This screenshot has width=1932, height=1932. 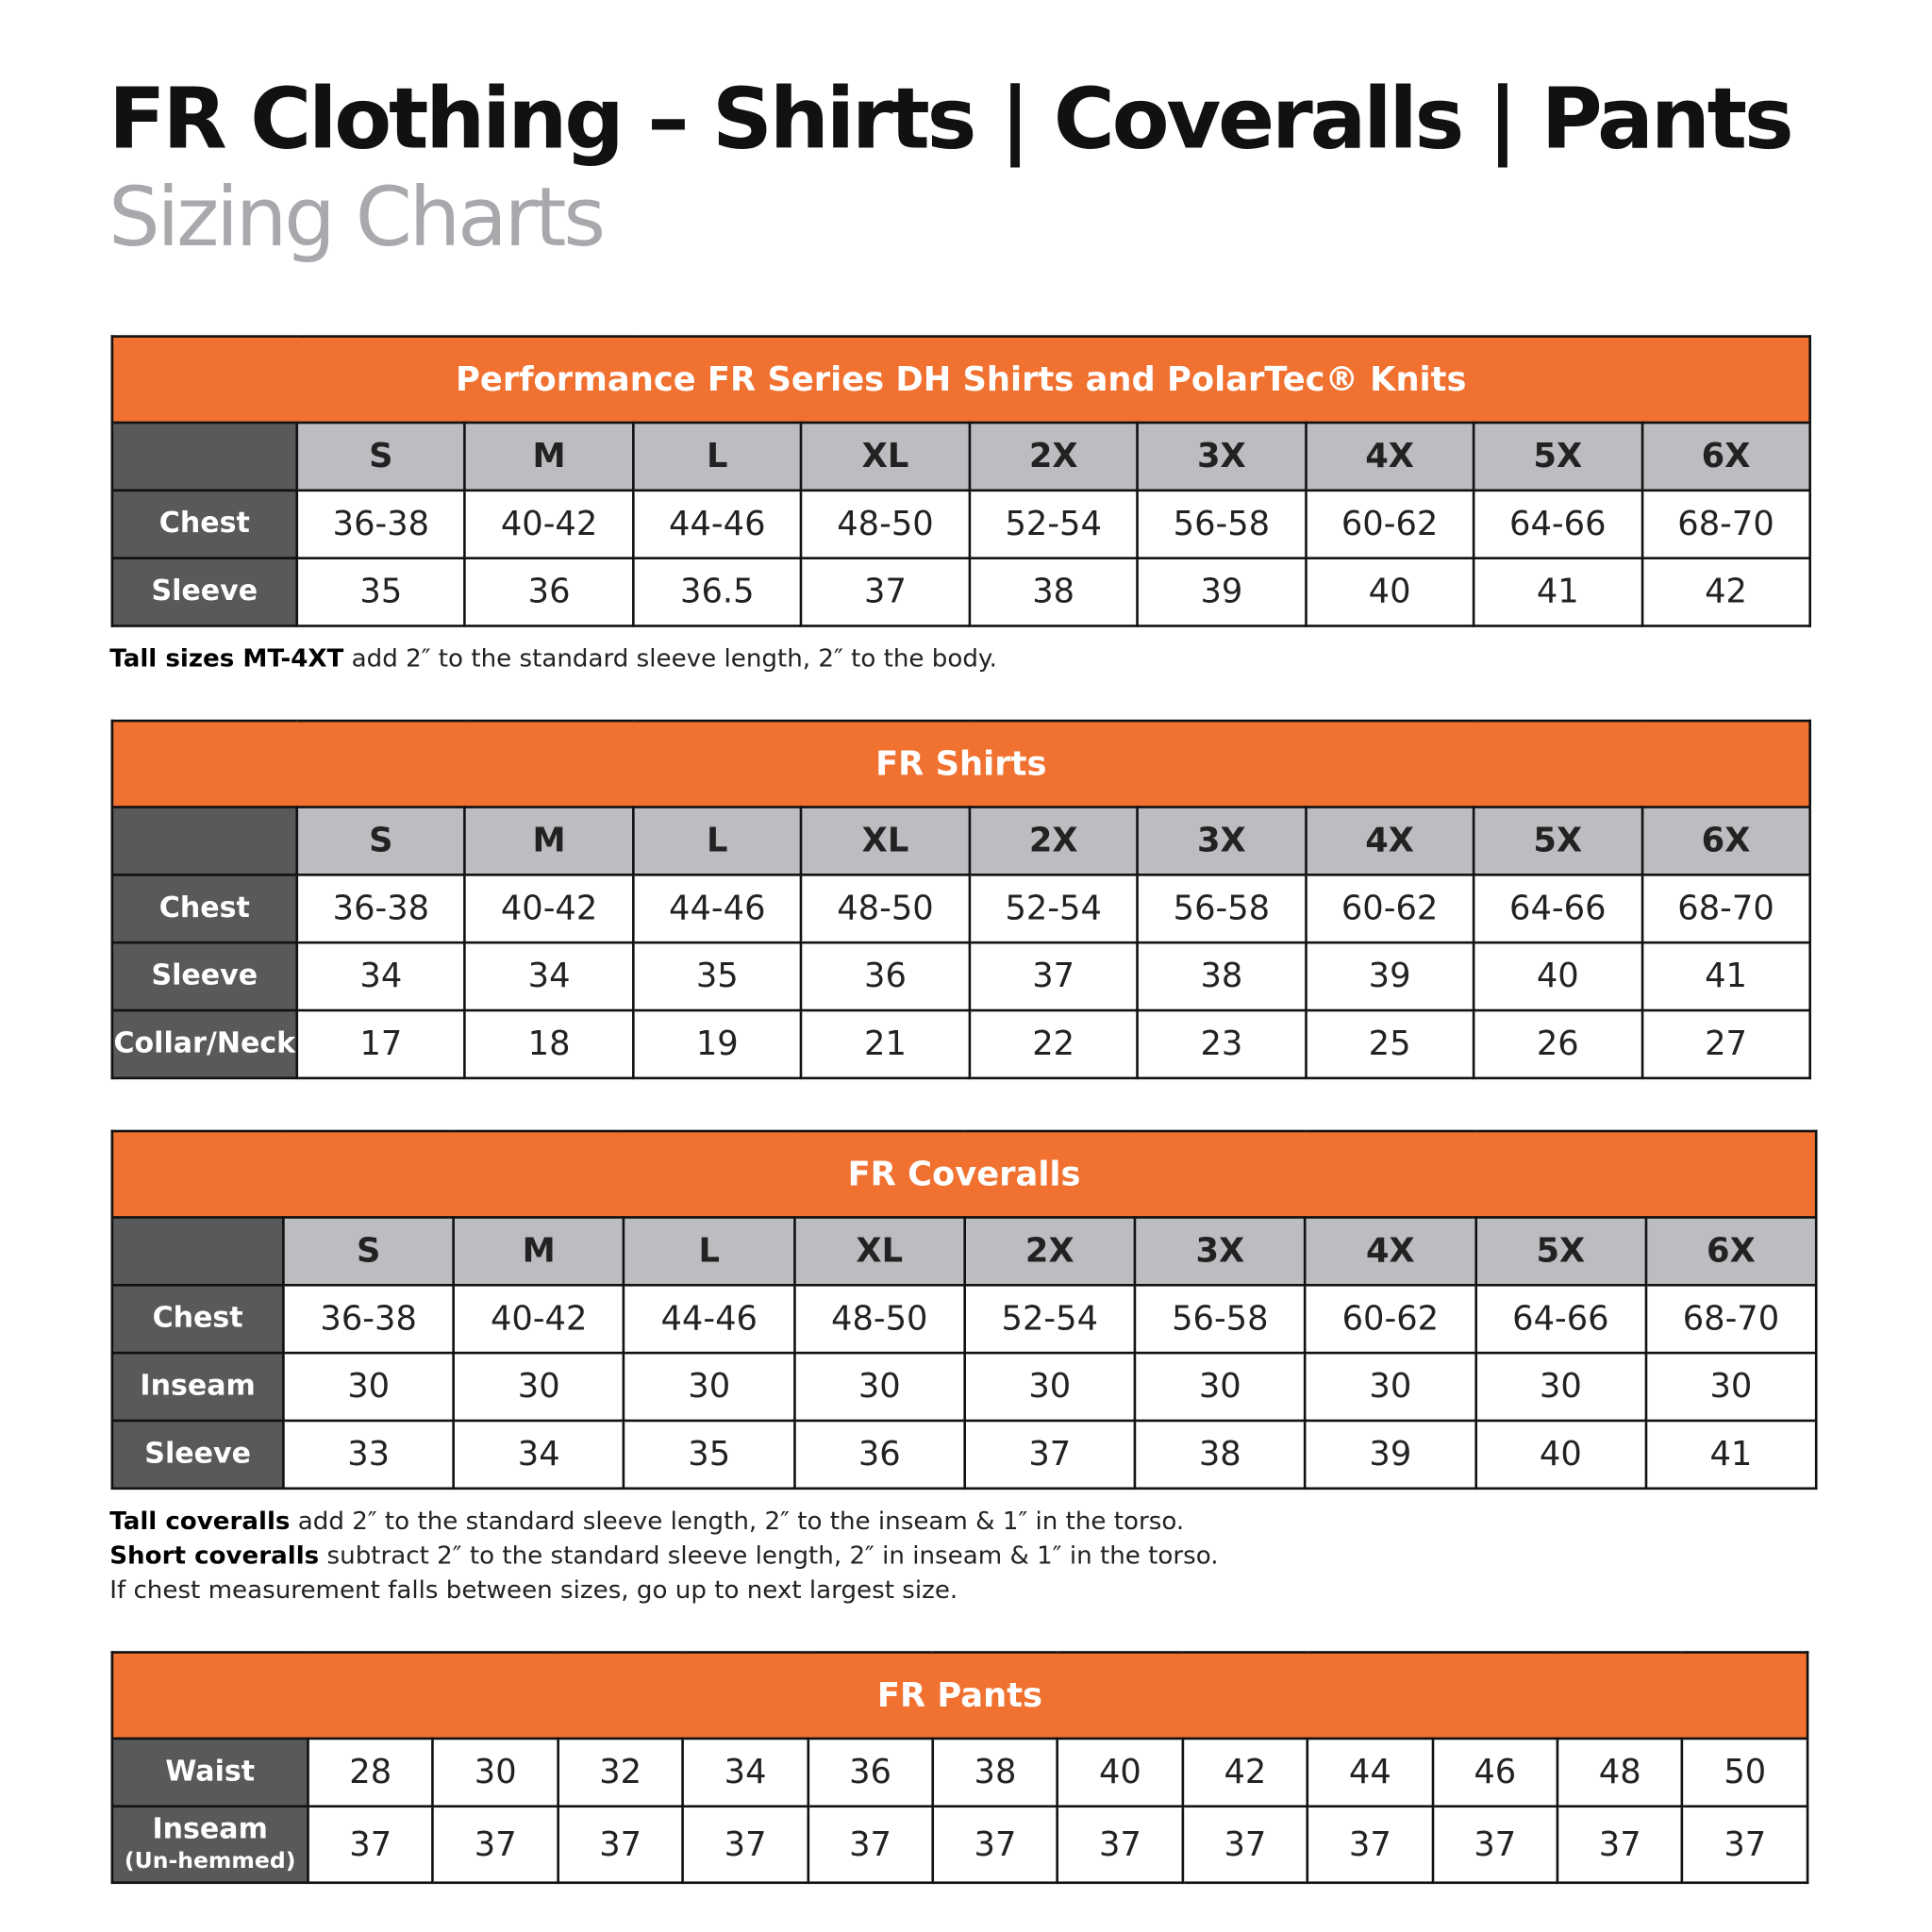 I want to click on size-header: M, so click(x=549, y=841).